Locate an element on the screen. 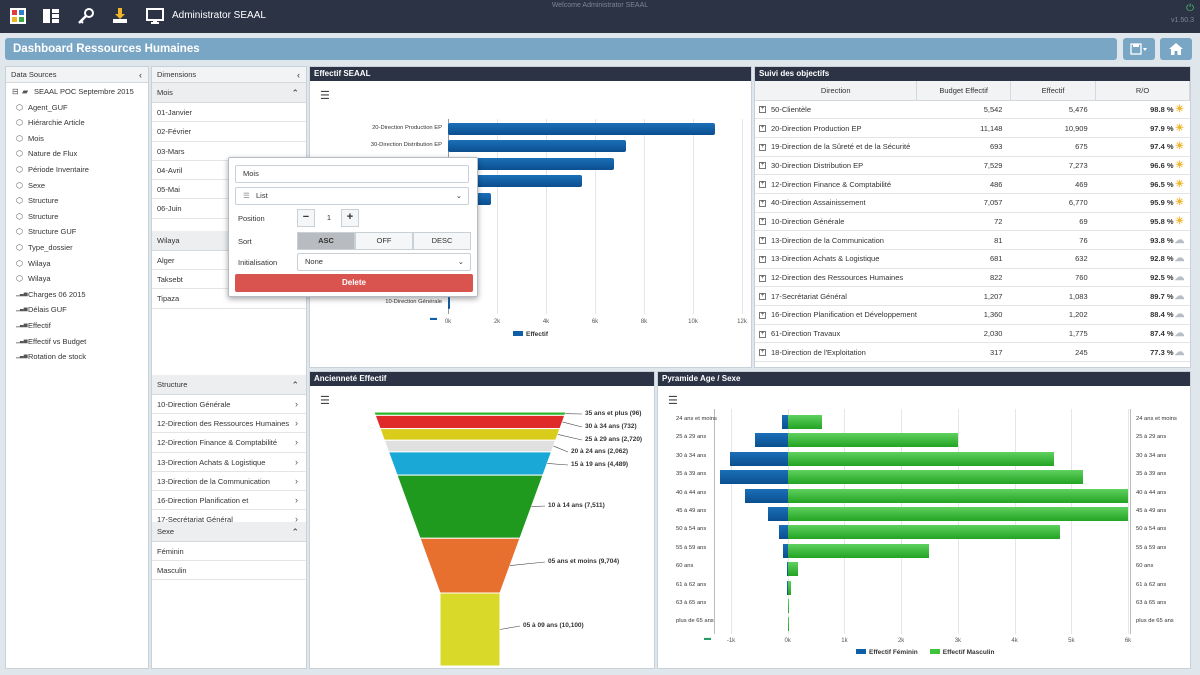 This screenshot has height=675, width=1200. dim-item: 02-Février is located at coordinates (229, 132).